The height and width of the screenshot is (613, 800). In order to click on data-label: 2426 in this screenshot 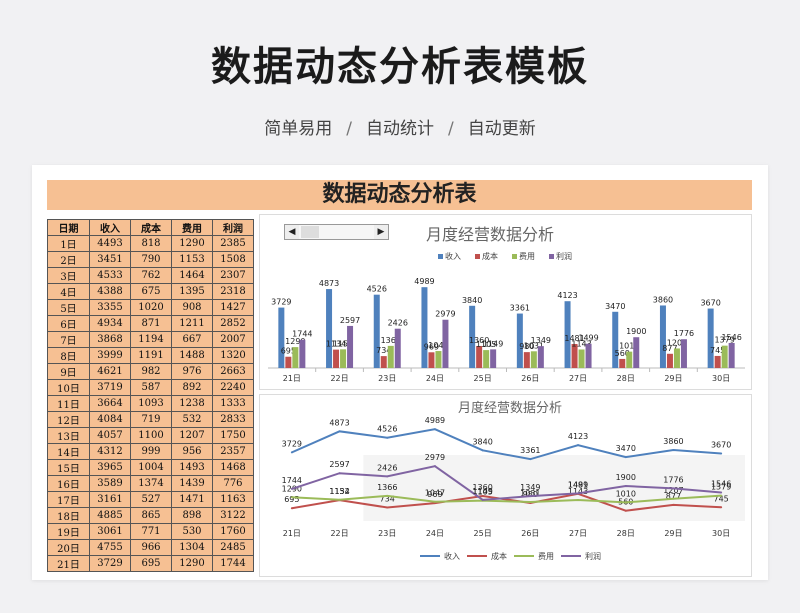, I will do `click(398, 323)`.